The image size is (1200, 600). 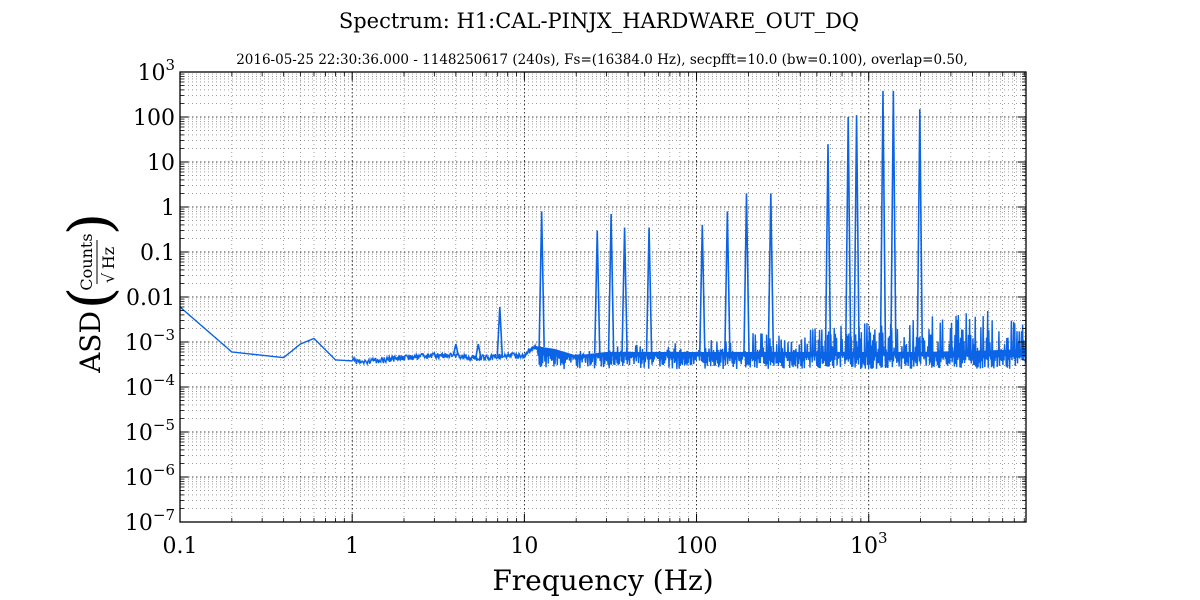 I want to click on y-axis-label-sqrt-icon: √, so click(x=108, y=277).